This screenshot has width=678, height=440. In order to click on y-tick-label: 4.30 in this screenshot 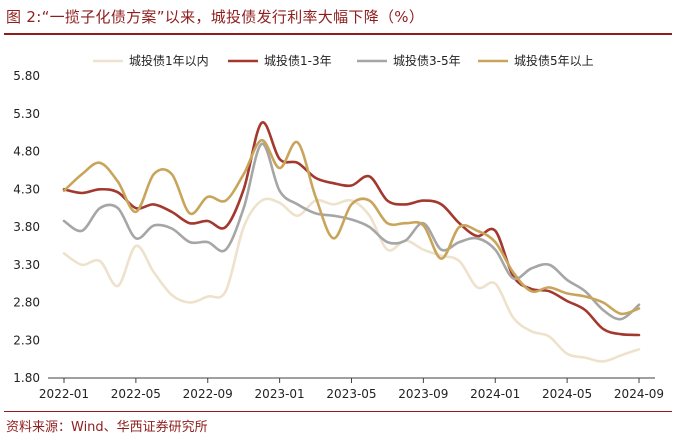, I will do `click(26, 189)`.